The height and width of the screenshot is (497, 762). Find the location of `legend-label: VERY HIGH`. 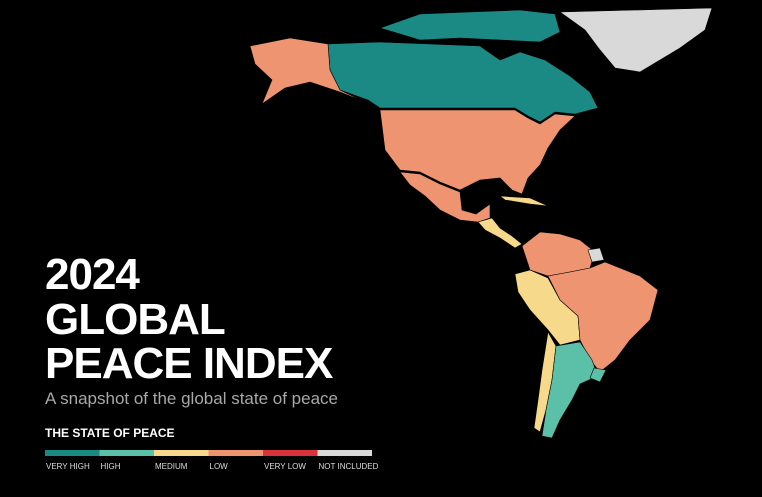

legend-label: VERY HIGH is located at coordinates (68, 466).